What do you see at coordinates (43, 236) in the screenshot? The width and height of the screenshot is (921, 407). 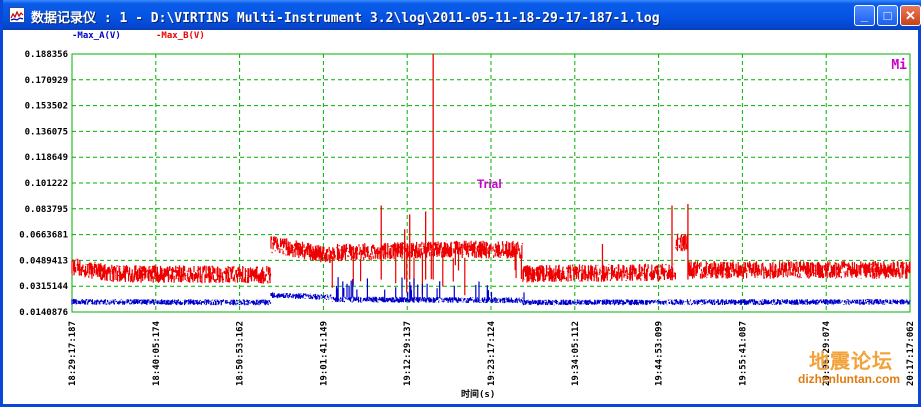 I see `y-tick-label: 0.0663681` at bounding box center [43, 236].